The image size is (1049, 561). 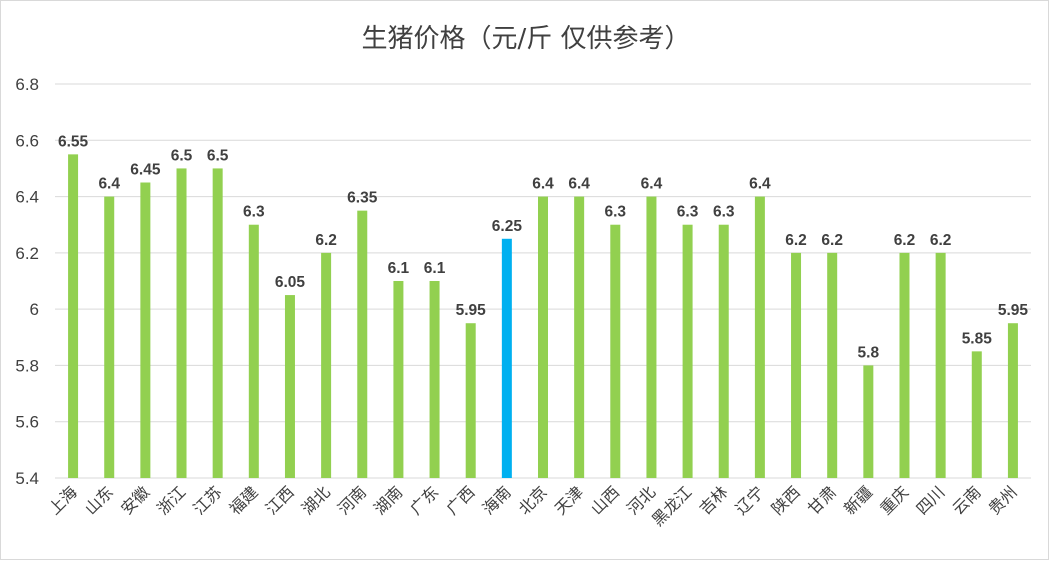 I want to click on data-label: 6.05, so click(x=290, y=282).